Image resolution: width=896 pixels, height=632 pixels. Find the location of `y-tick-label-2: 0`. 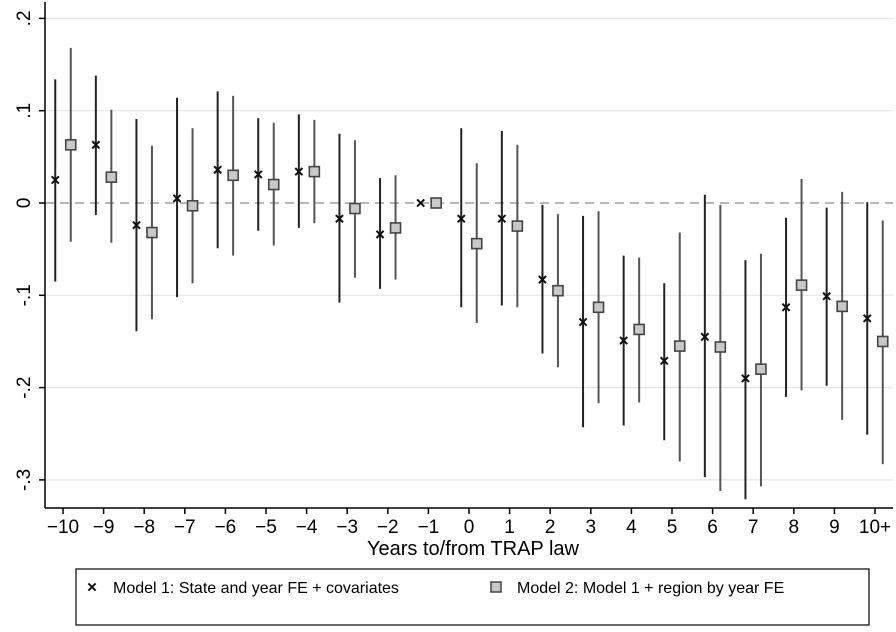

y-tick-label-2: 0 is located at coordinates (24, 203).